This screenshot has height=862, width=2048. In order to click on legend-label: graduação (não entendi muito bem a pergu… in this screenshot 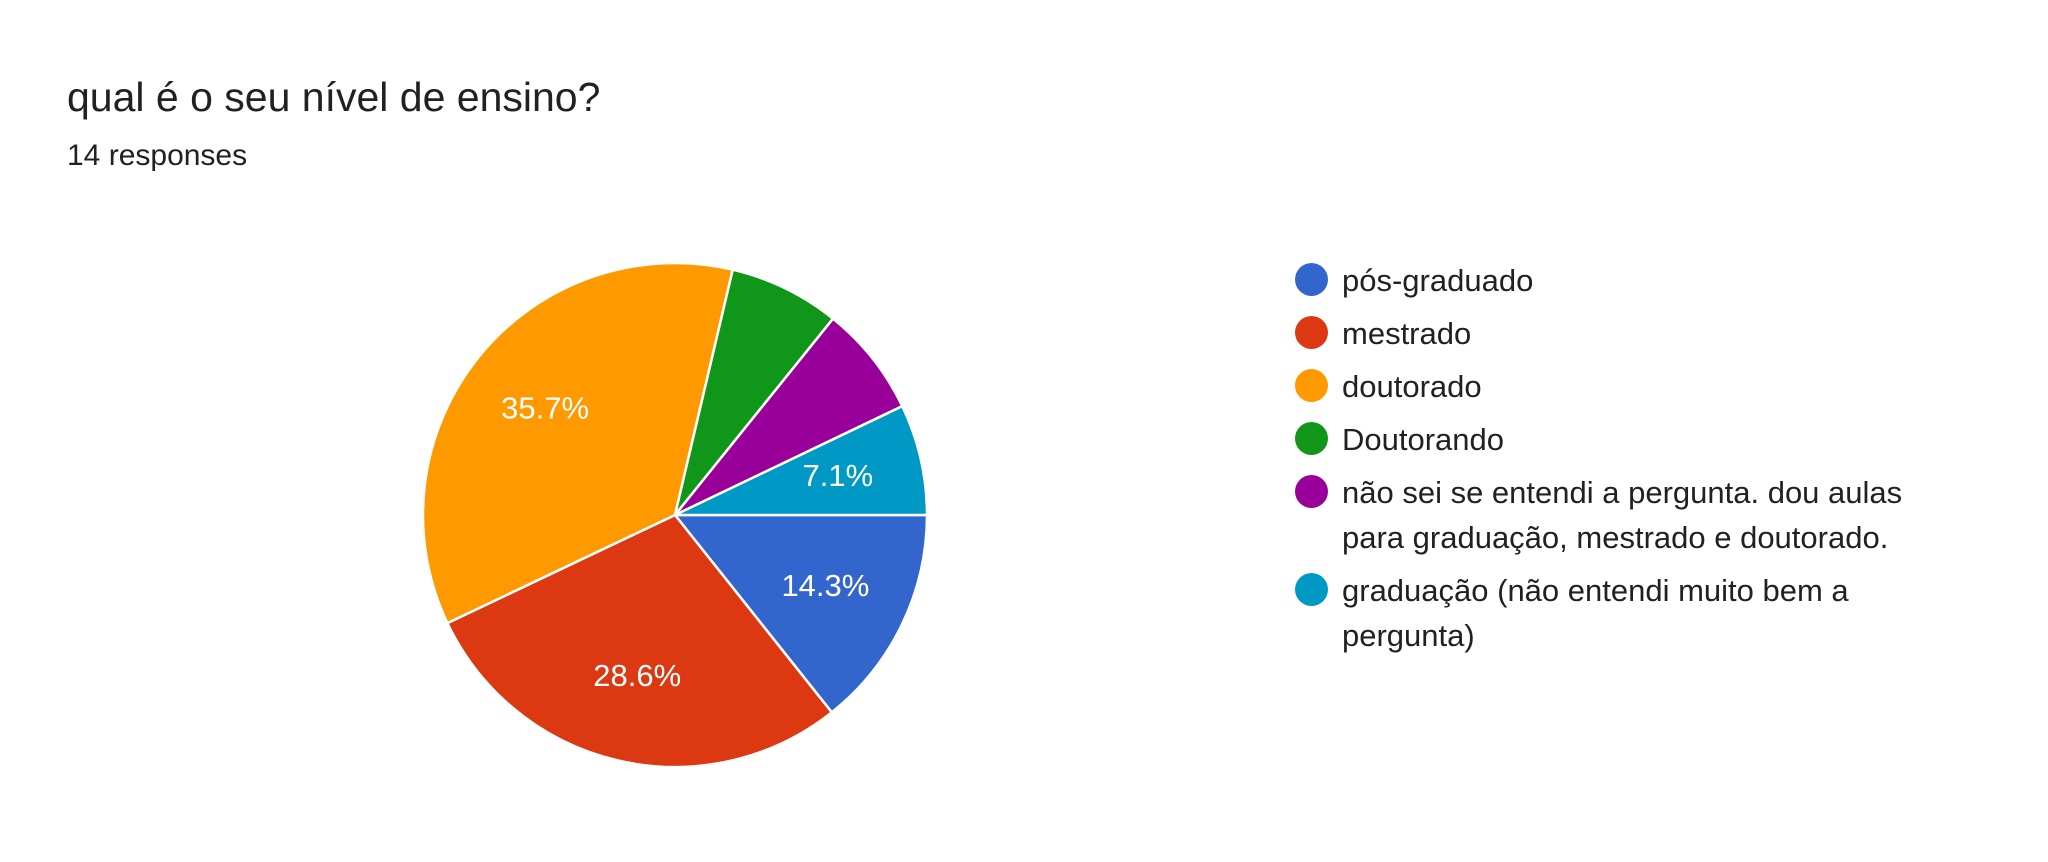, I will do `click(1595, 613)`.